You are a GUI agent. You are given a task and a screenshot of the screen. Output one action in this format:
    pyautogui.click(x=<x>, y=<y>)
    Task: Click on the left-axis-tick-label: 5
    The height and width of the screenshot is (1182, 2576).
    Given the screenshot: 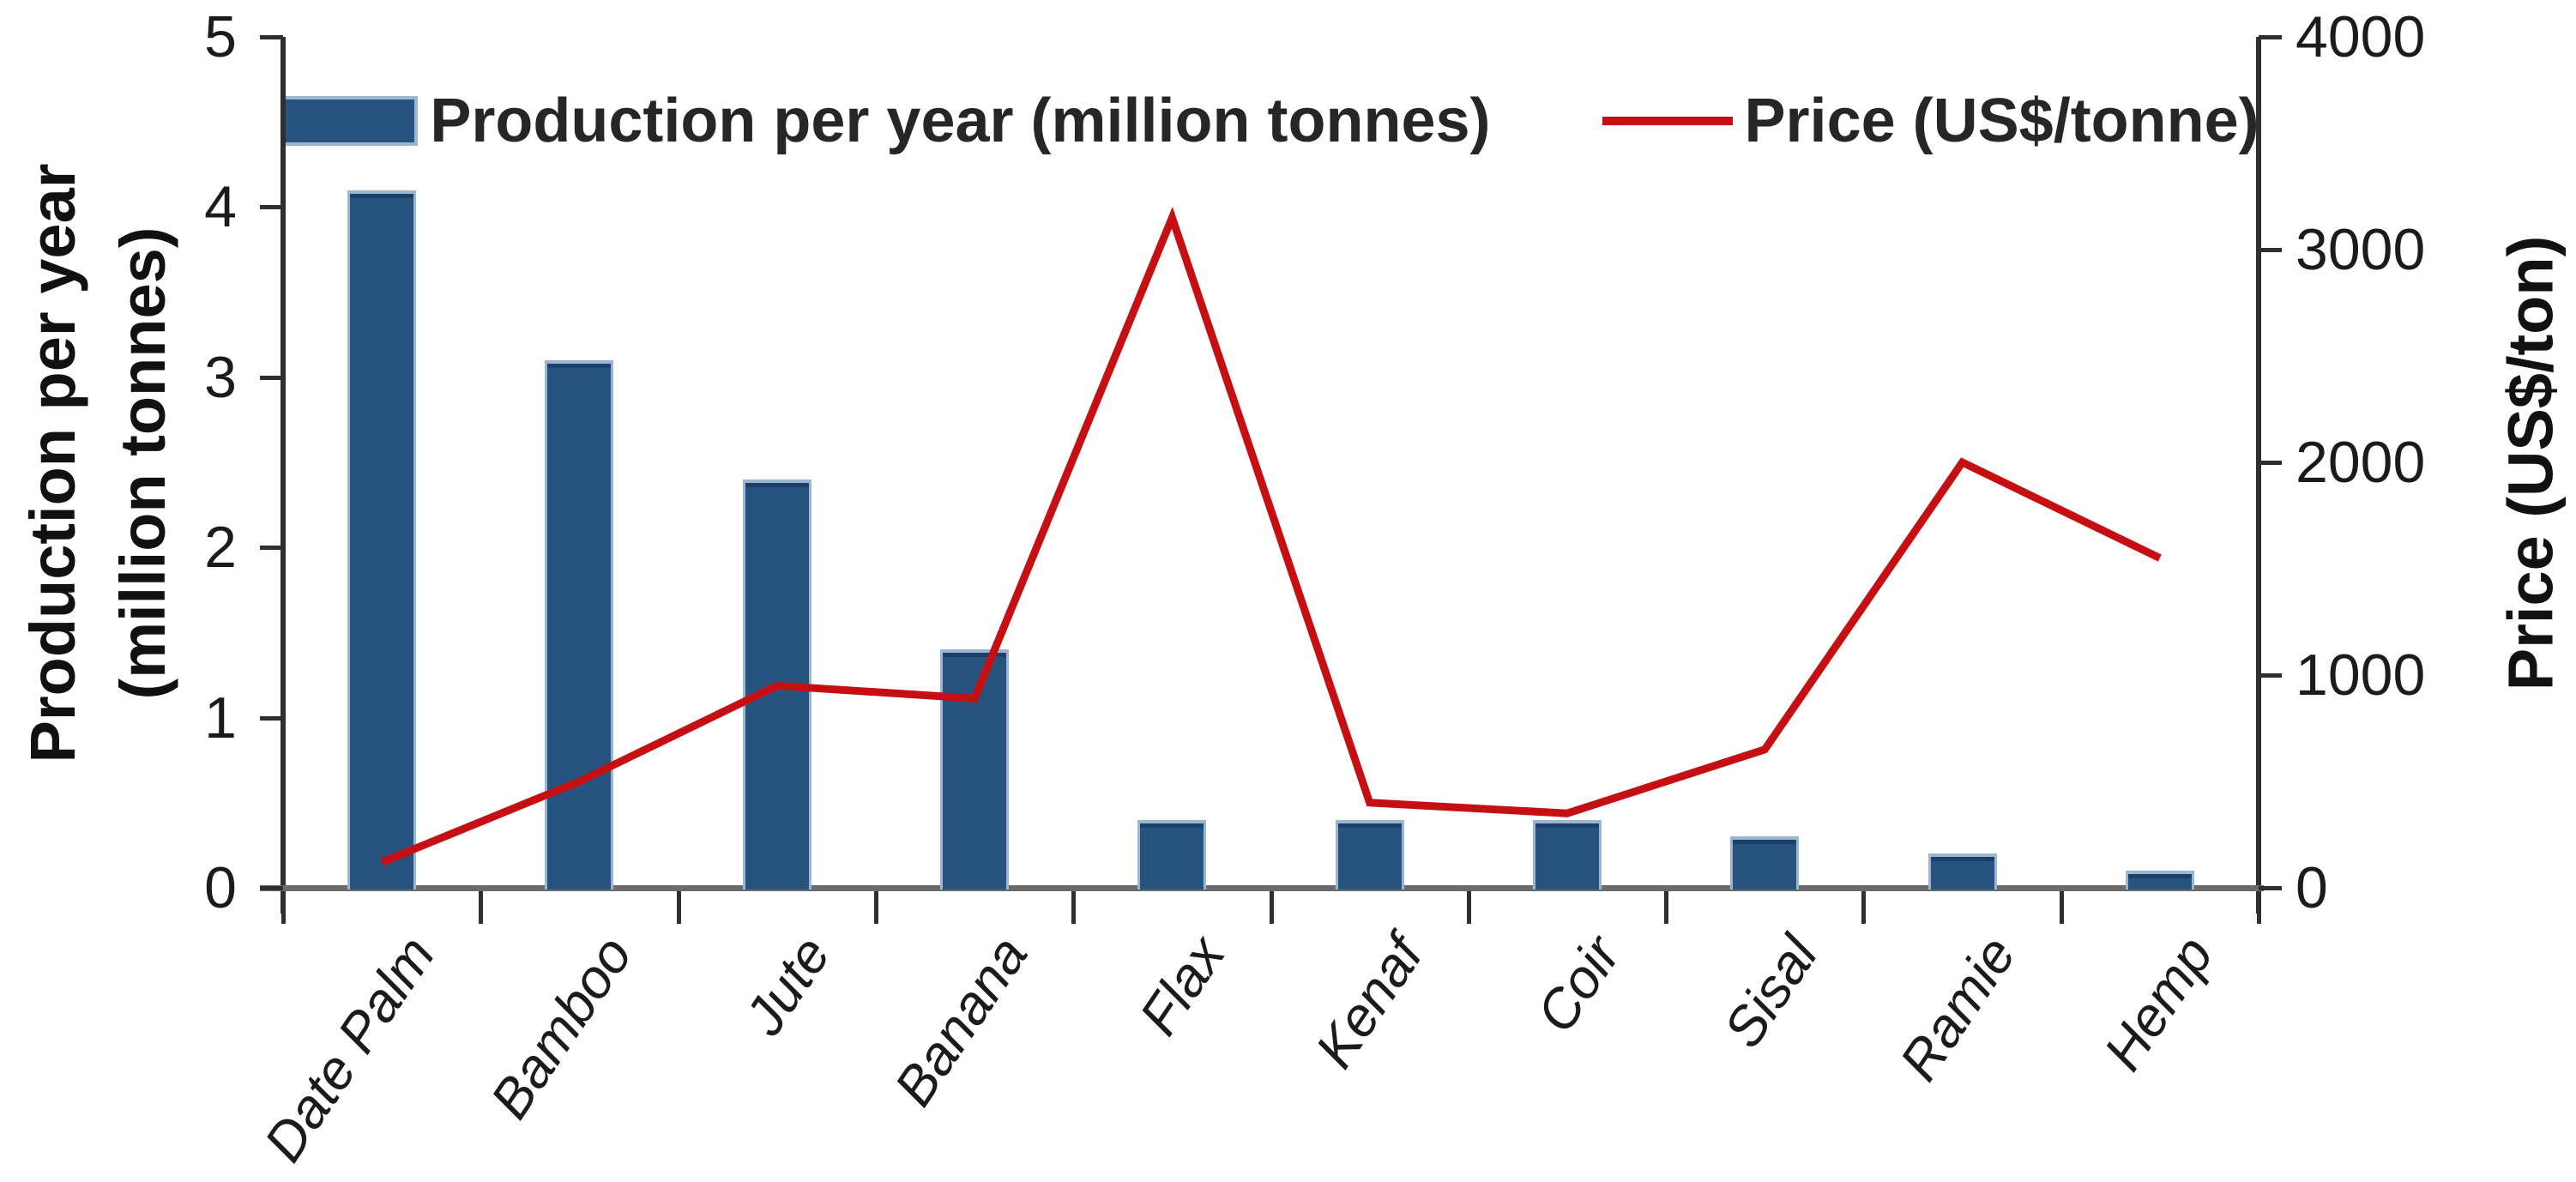 What is the action you would take?
    pyautogui.click(x=220, y=36)
    